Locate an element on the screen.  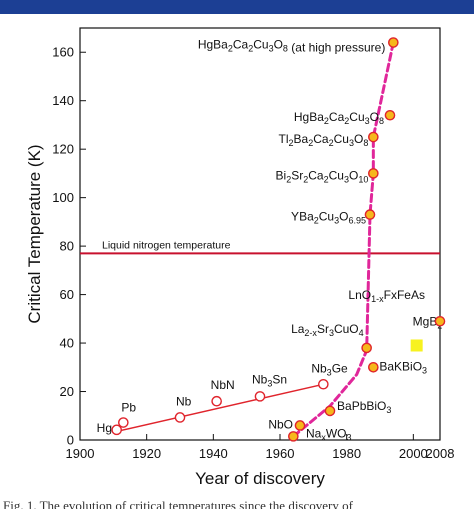
x-tick-label: 2000 is located at coordinates (413, 453).